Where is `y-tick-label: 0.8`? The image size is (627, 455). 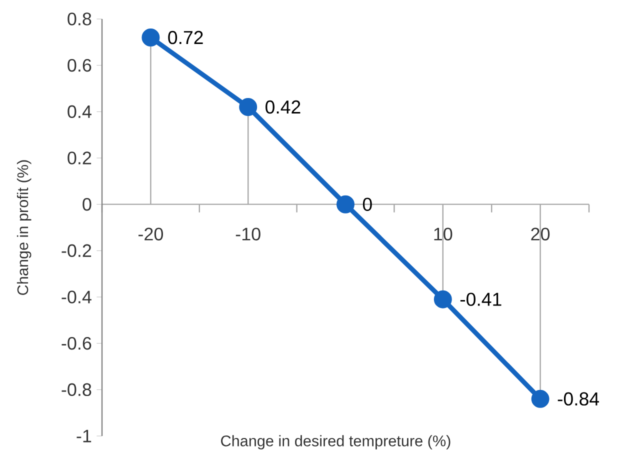
y-tick-label: 0.8 is located at coordinates (80, 19).